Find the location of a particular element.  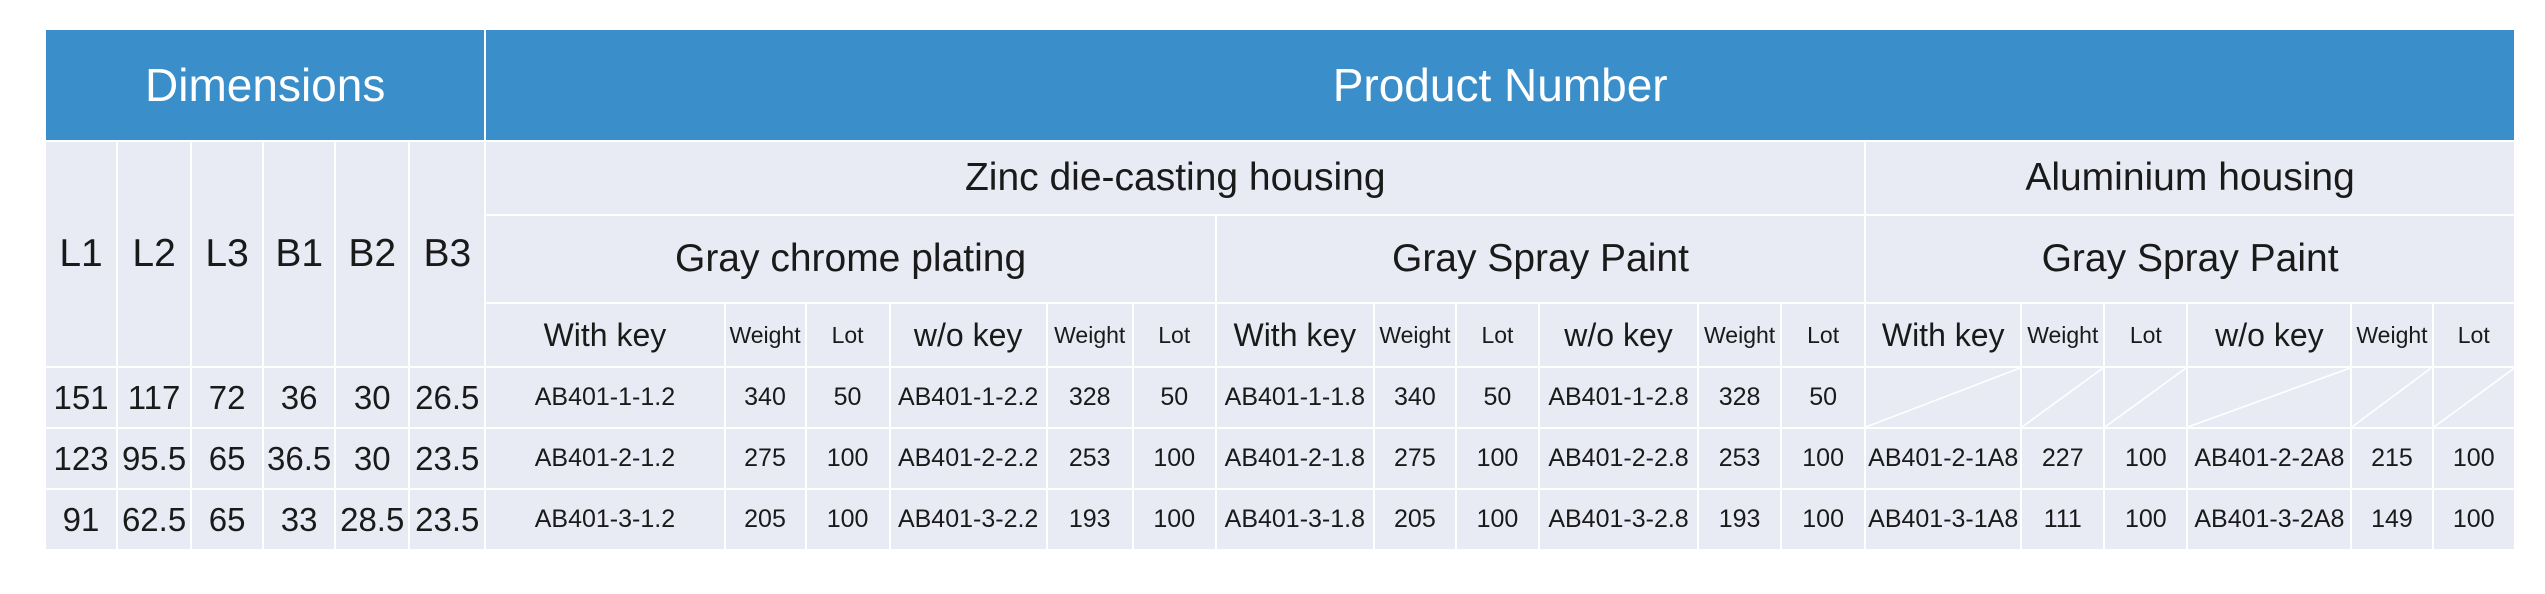

dimension-cell: 151 is located at coordinates (81, 397).